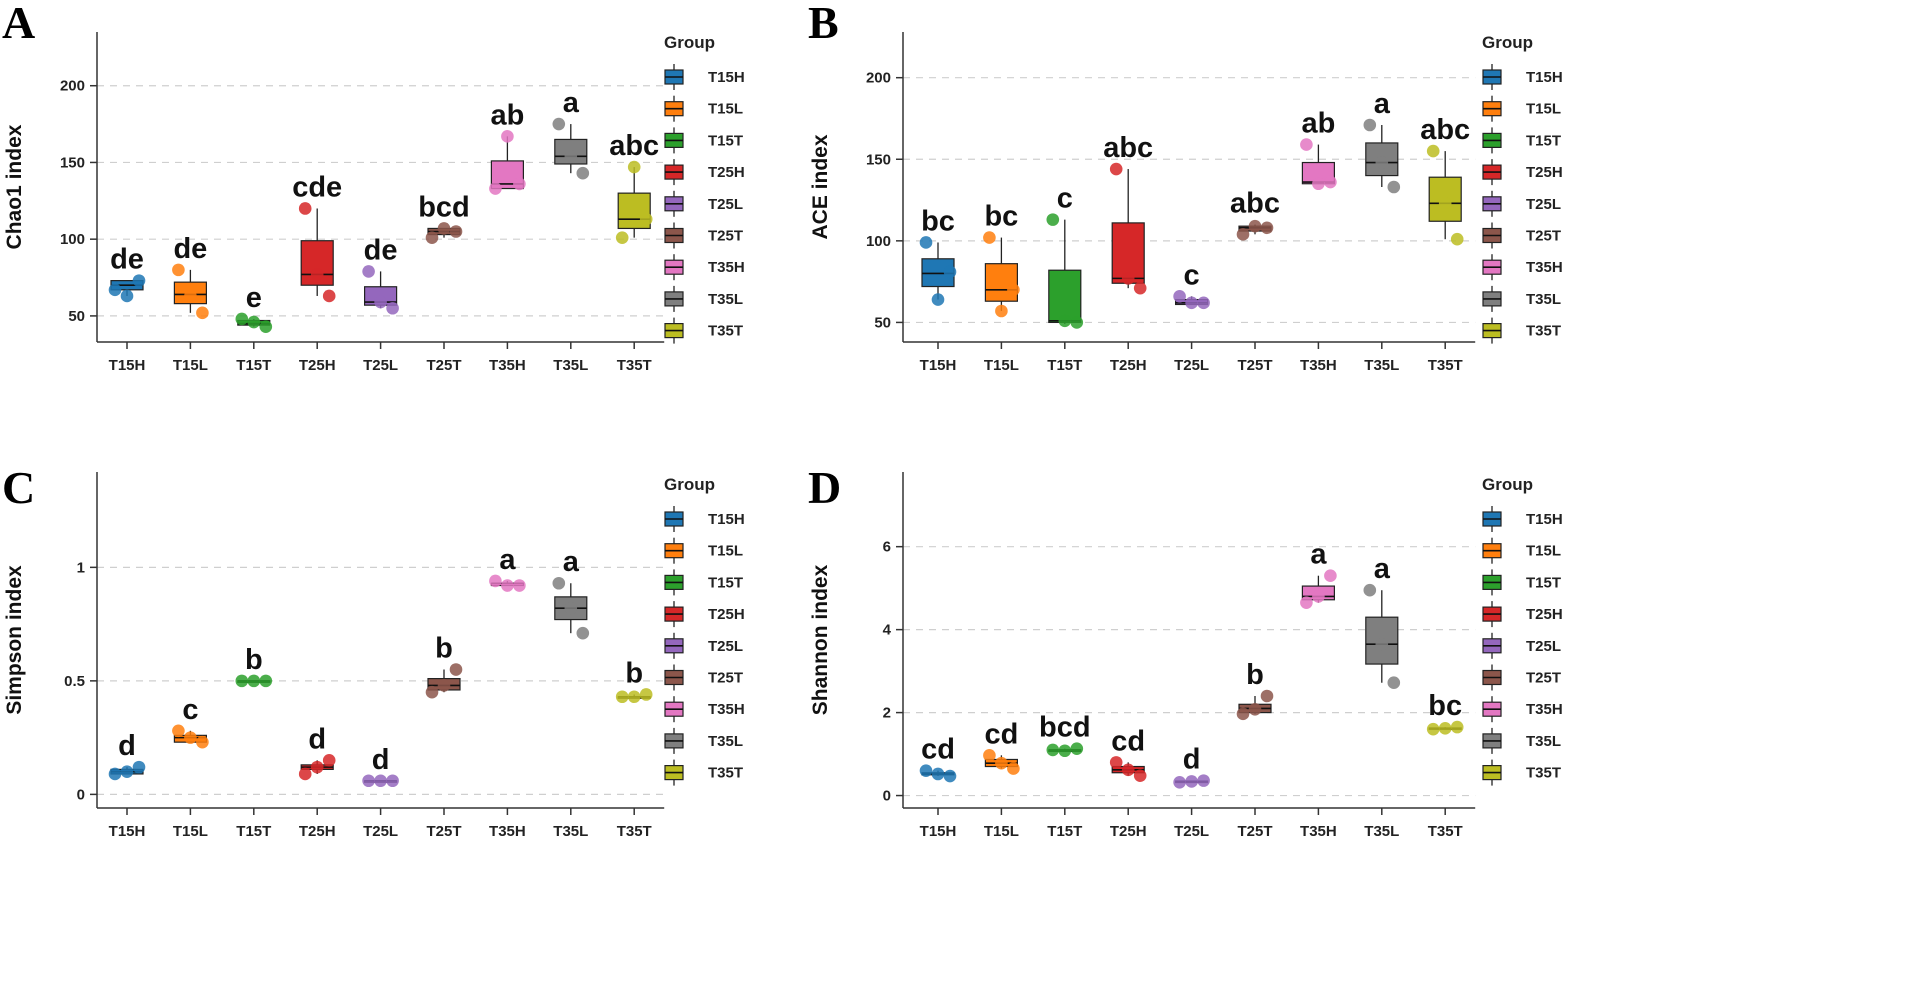  Describe the element at coordinates (74, 681) in the screenshot. I see `y-tick-label: 0.5` at that location.